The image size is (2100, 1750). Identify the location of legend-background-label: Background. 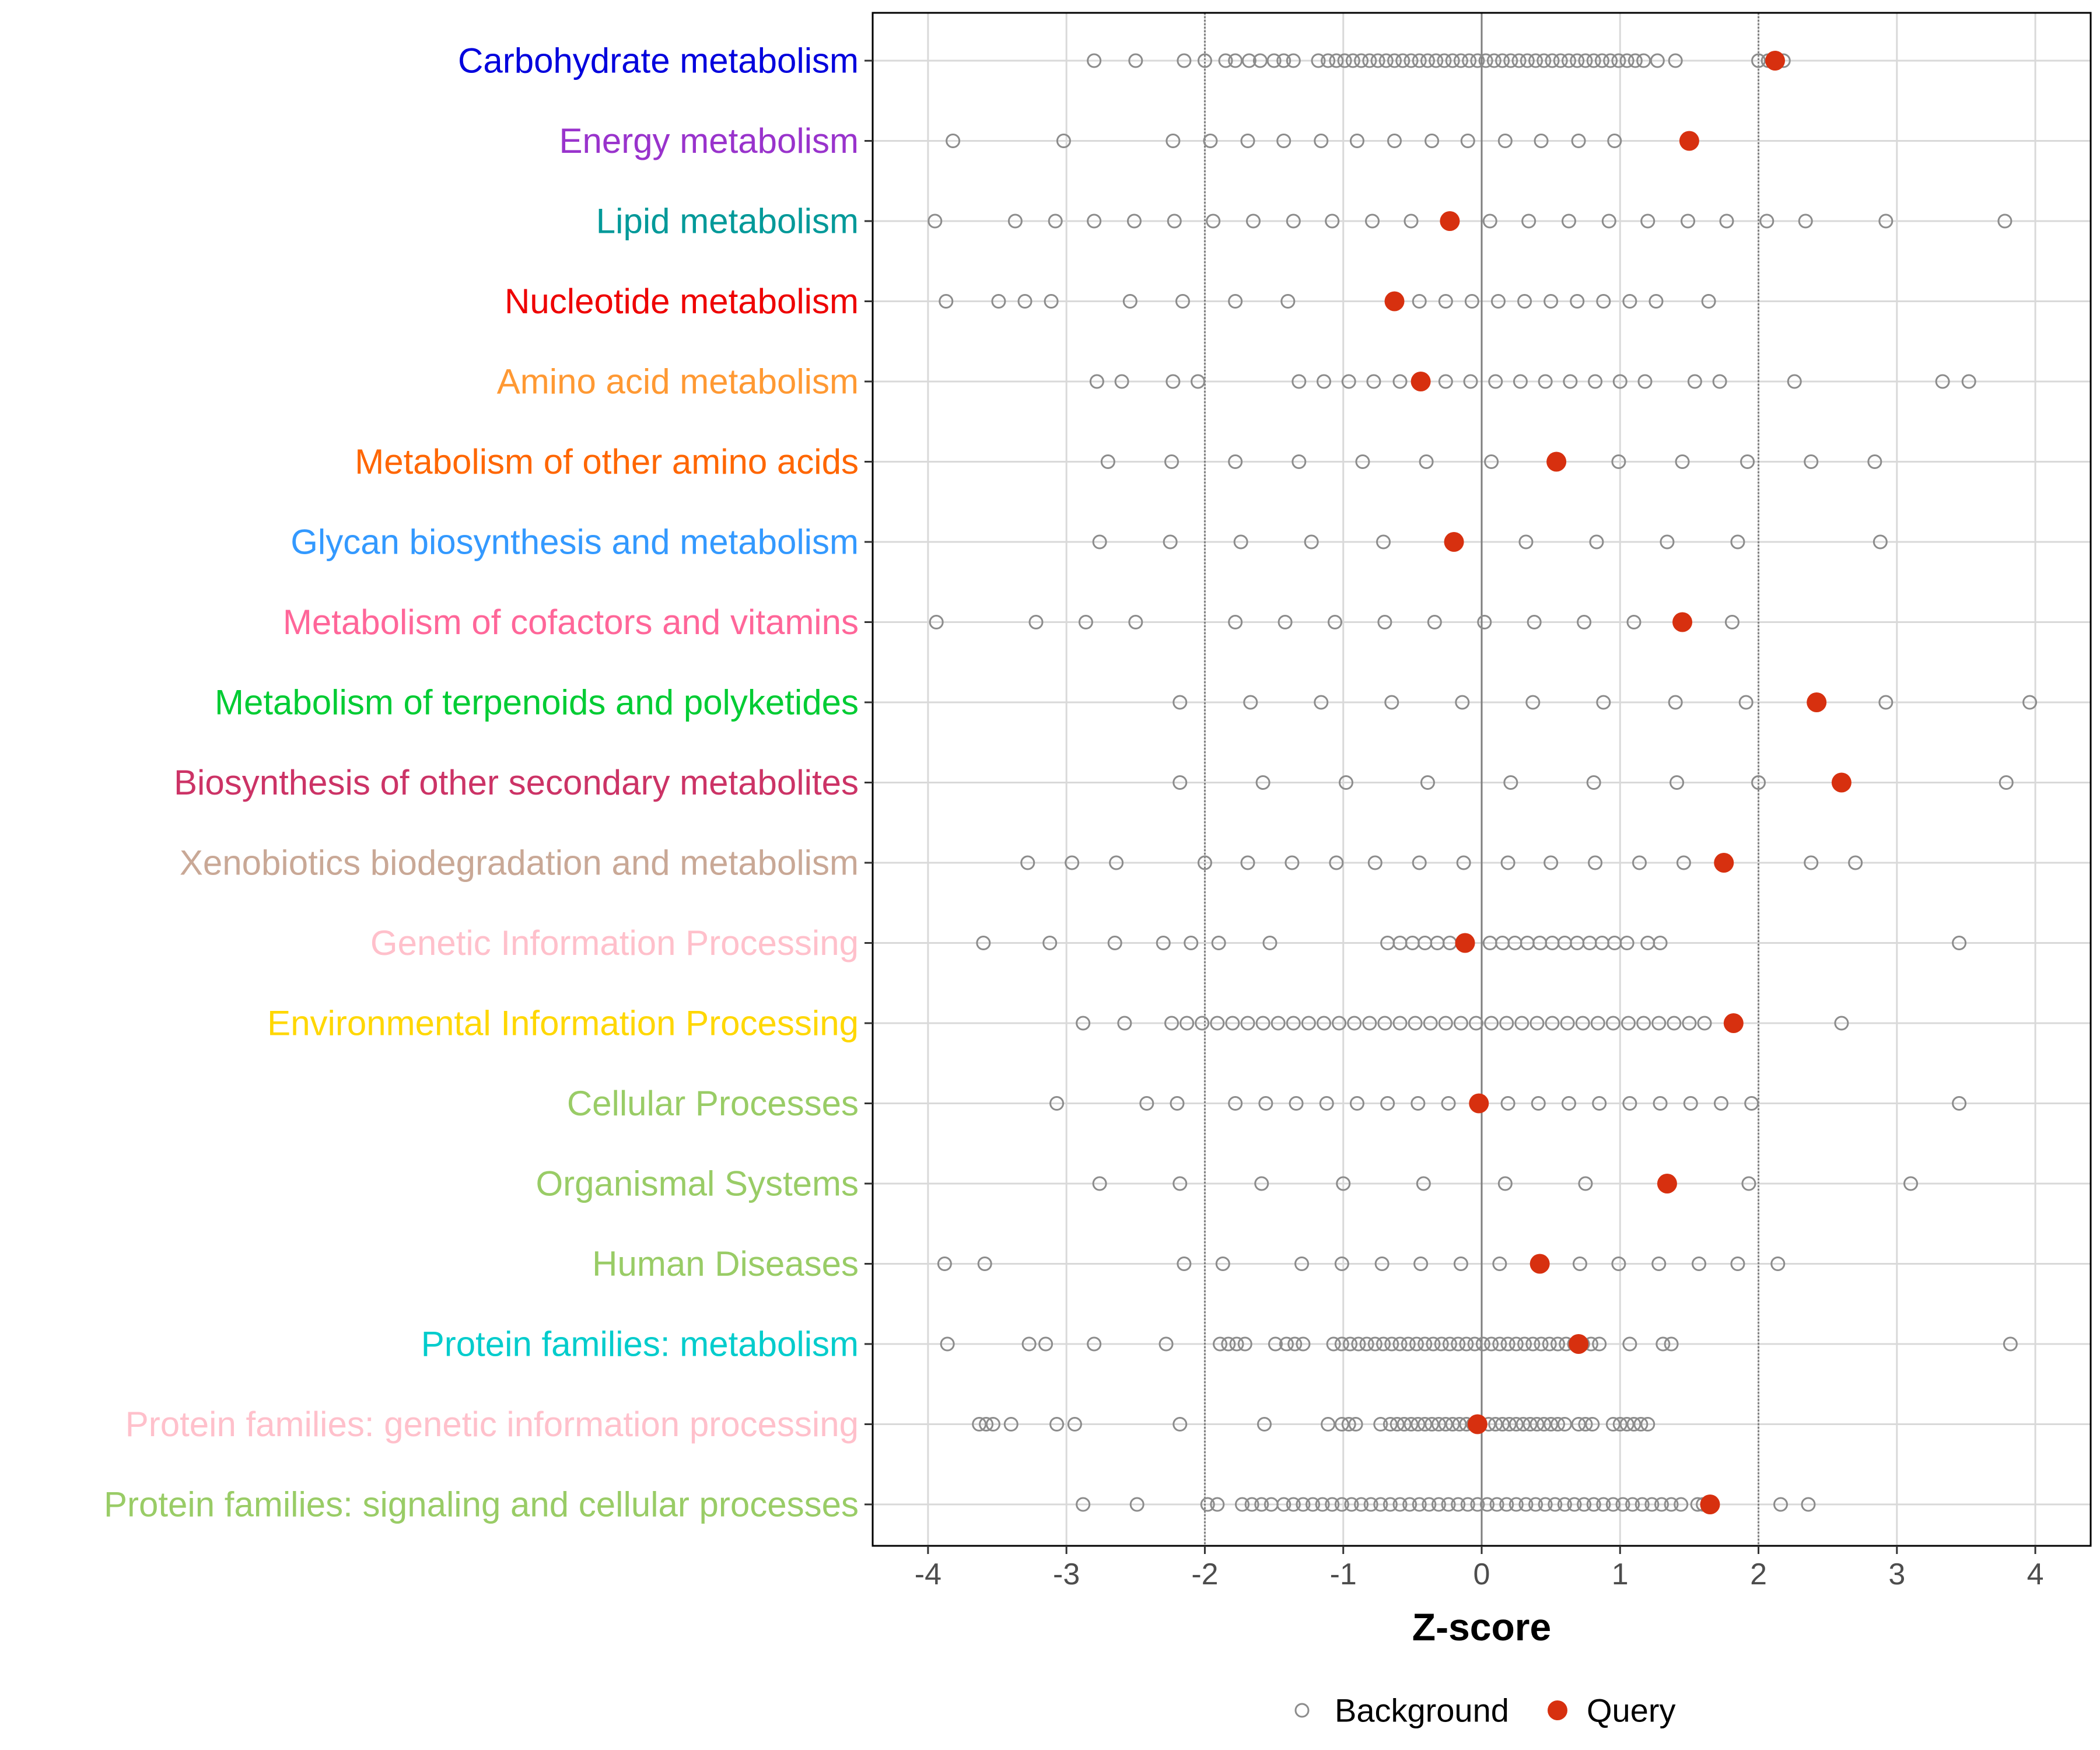
(1422, 1710).